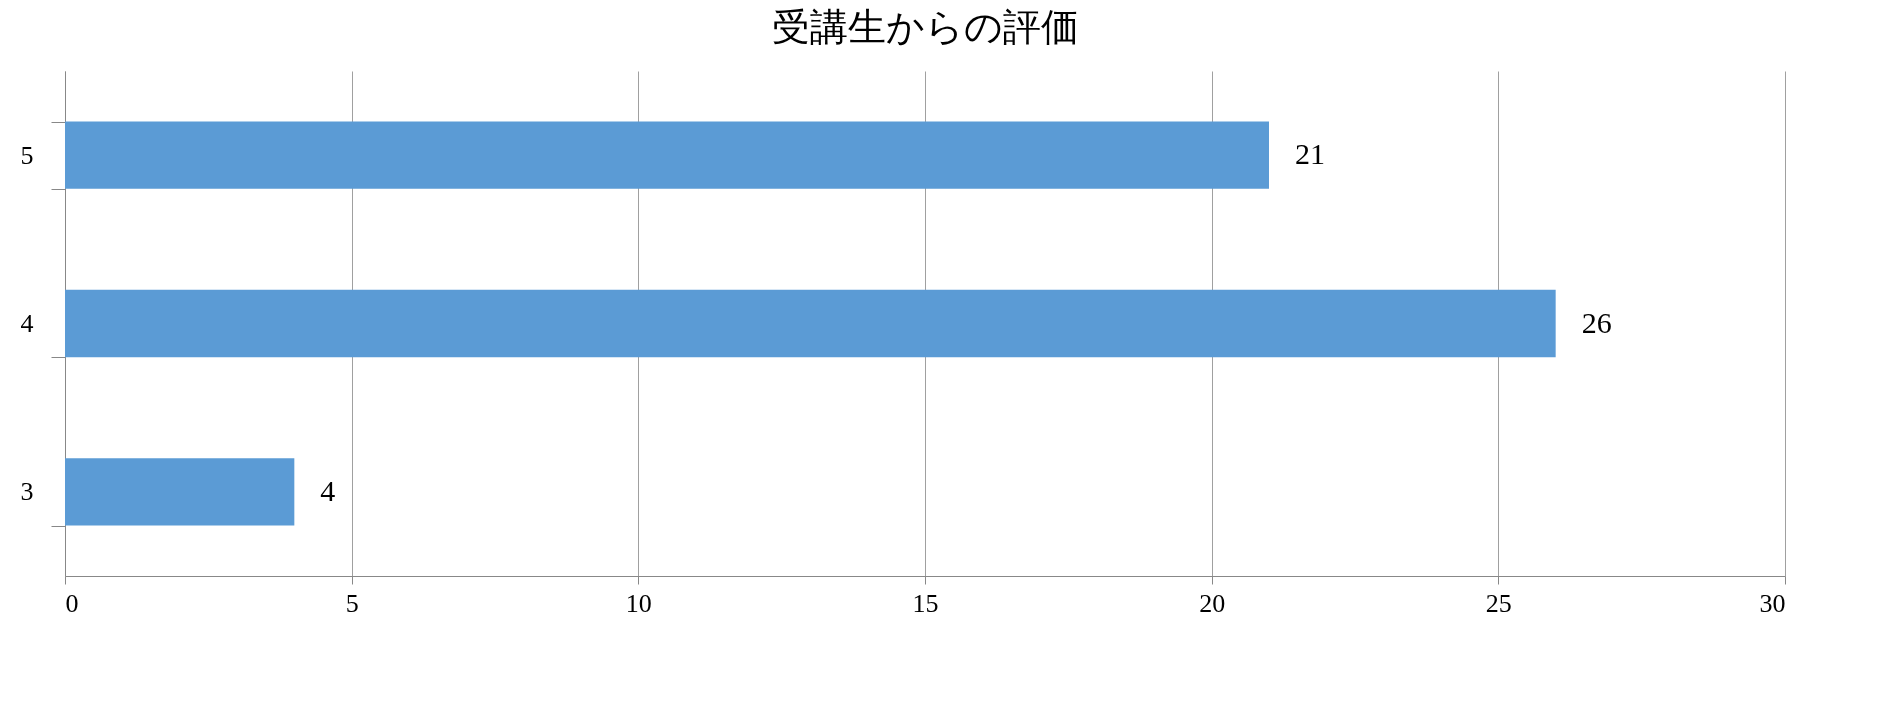  I want to click on x-tick-label: 0, so click(72, 603).